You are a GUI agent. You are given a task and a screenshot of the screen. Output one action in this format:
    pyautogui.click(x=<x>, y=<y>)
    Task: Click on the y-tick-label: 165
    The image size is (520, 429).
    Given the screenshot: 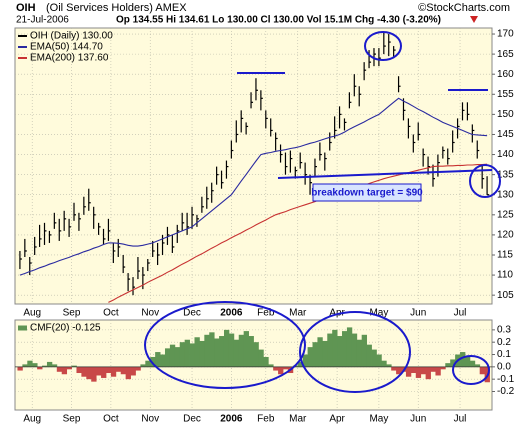 What is the action you would take?
    pyautogui.click(x=505, y=54)
    